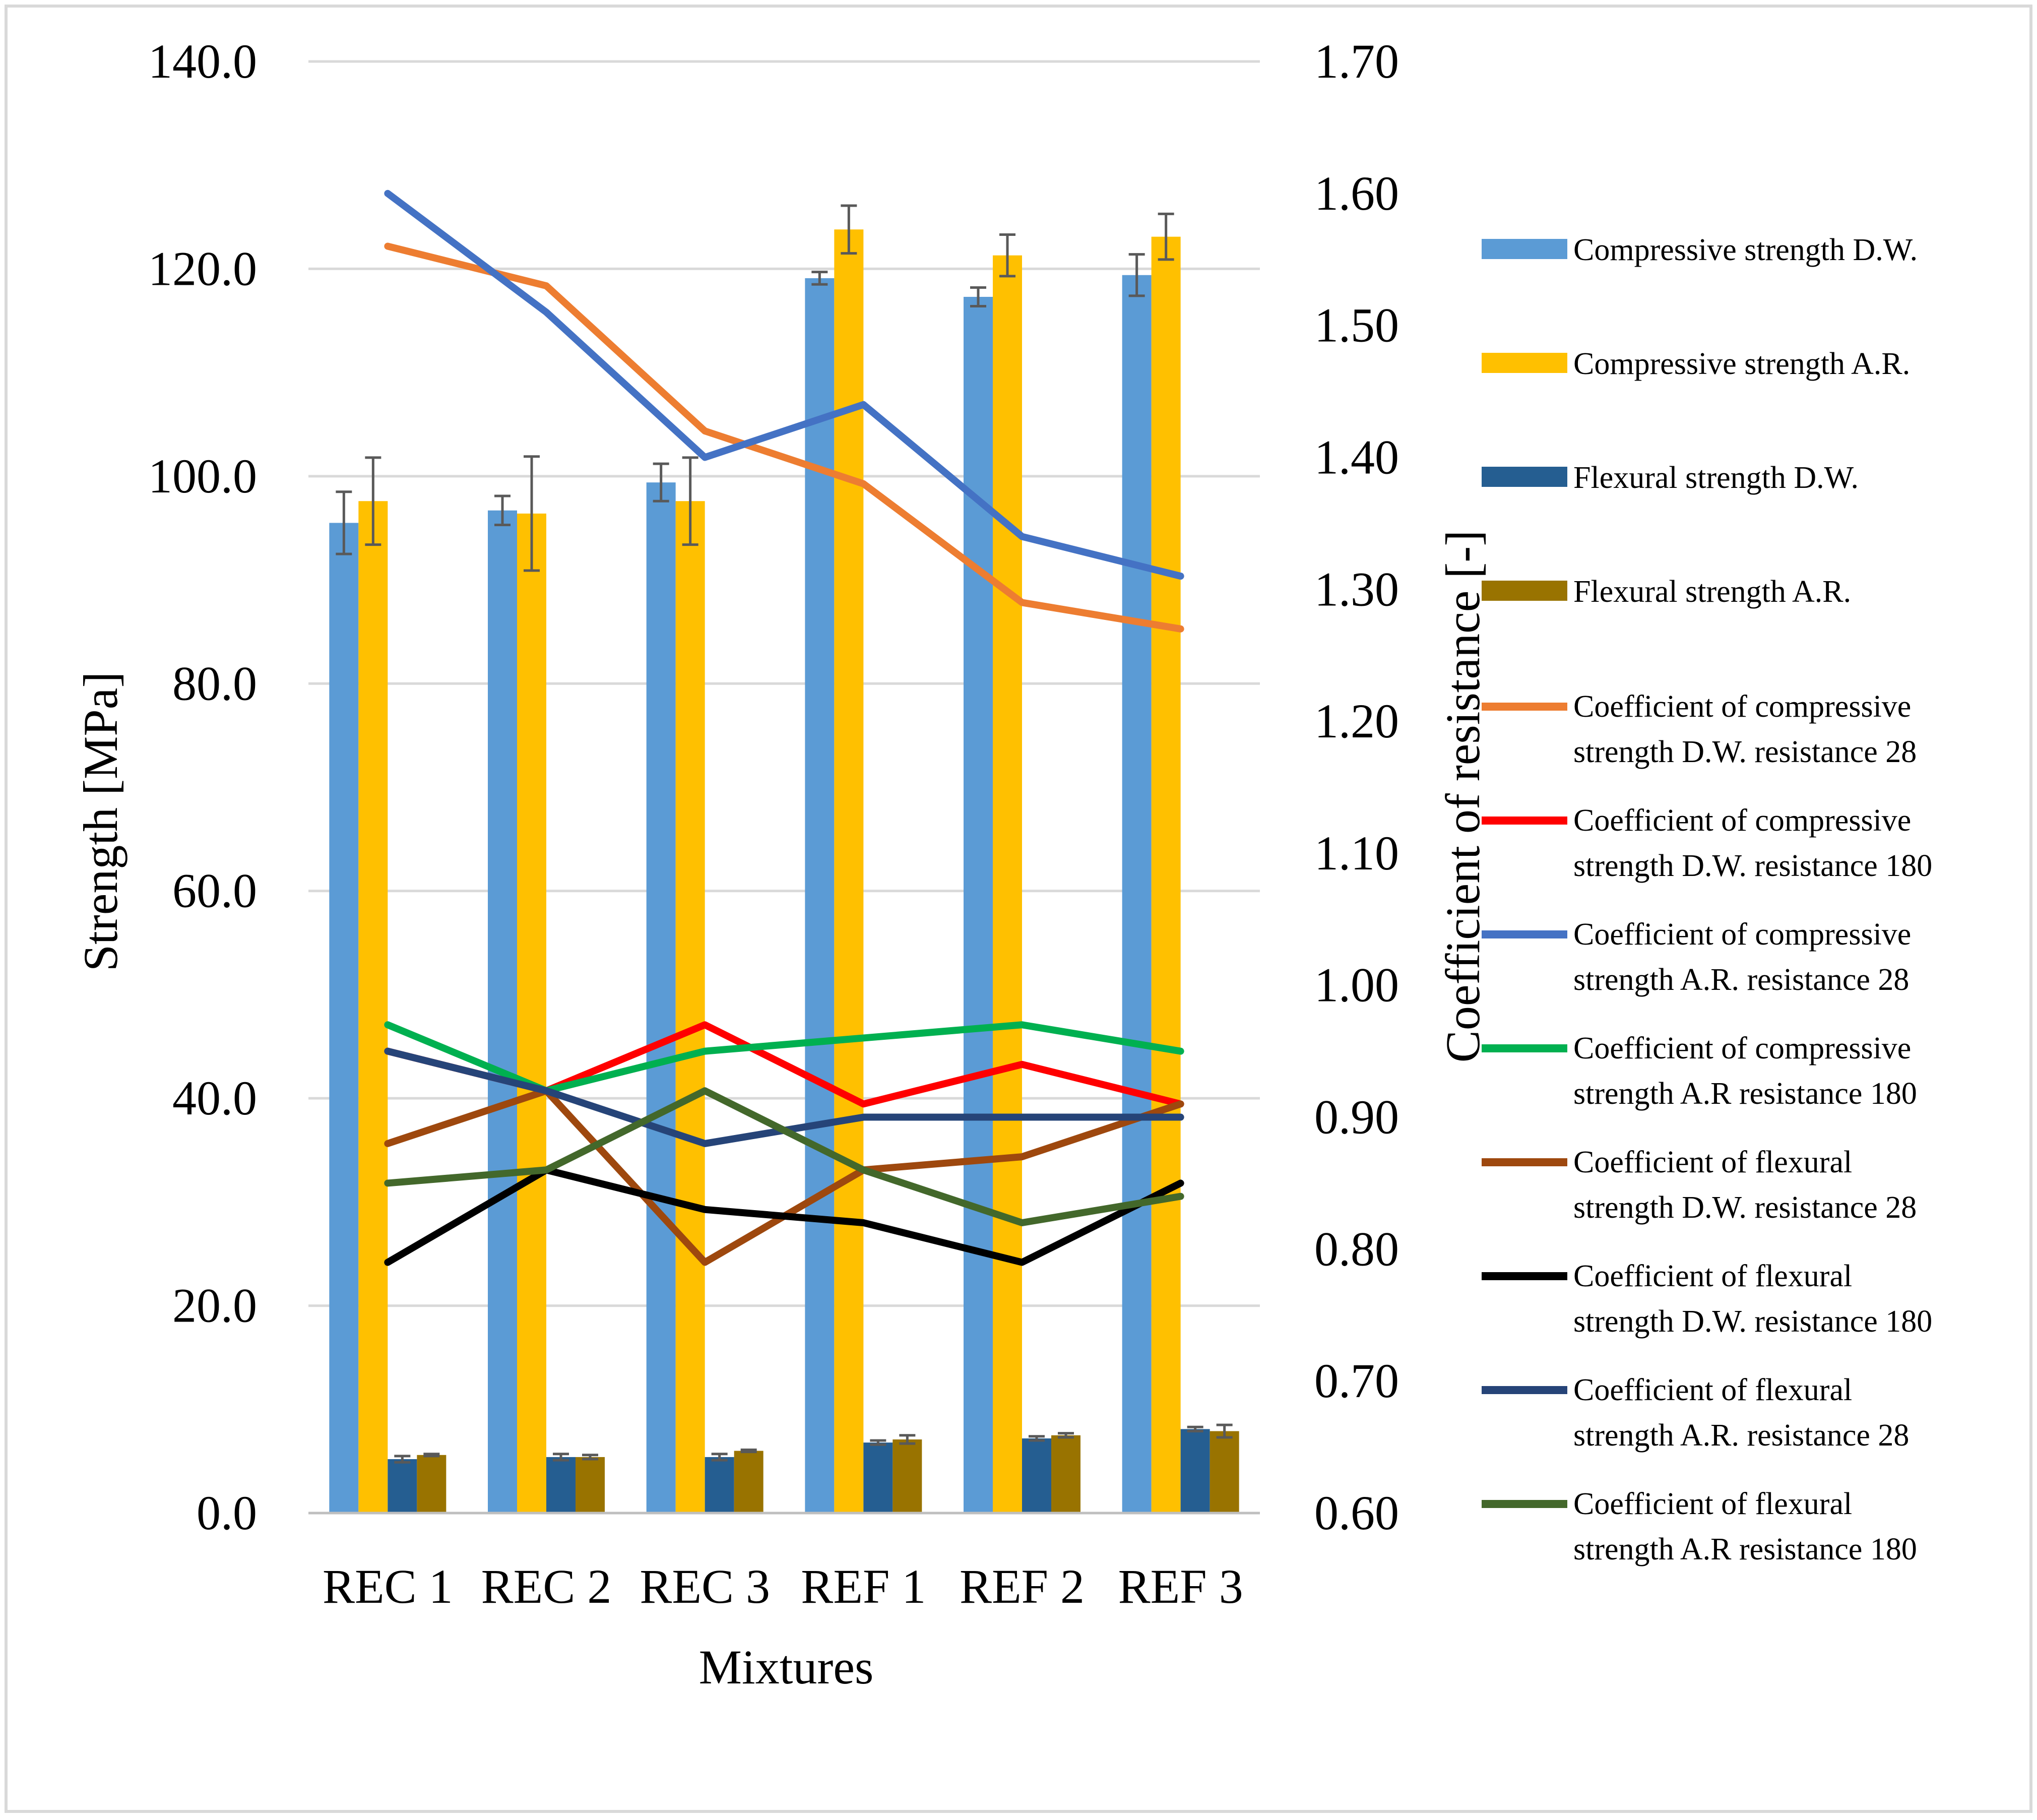  I want to click on y2-tick-label: 1.40, so click(1357, 457).